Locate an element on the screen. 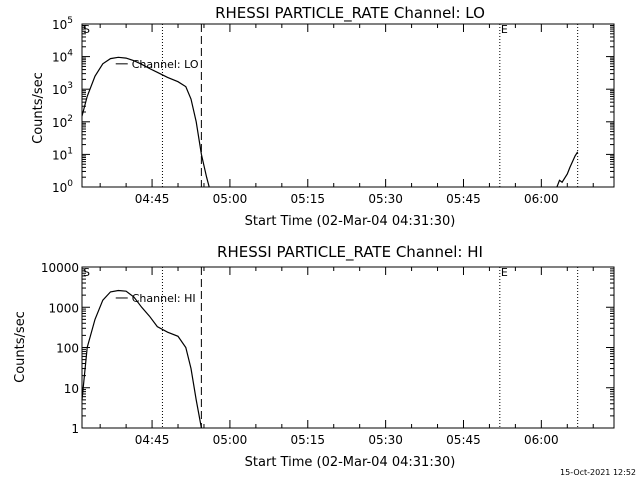 Image resolution: width=640 pixels, height=484 pixels. chart-title-hi: RHESSI PARTICLE_RATE Channel: HI is located at coordinates (350, 252).